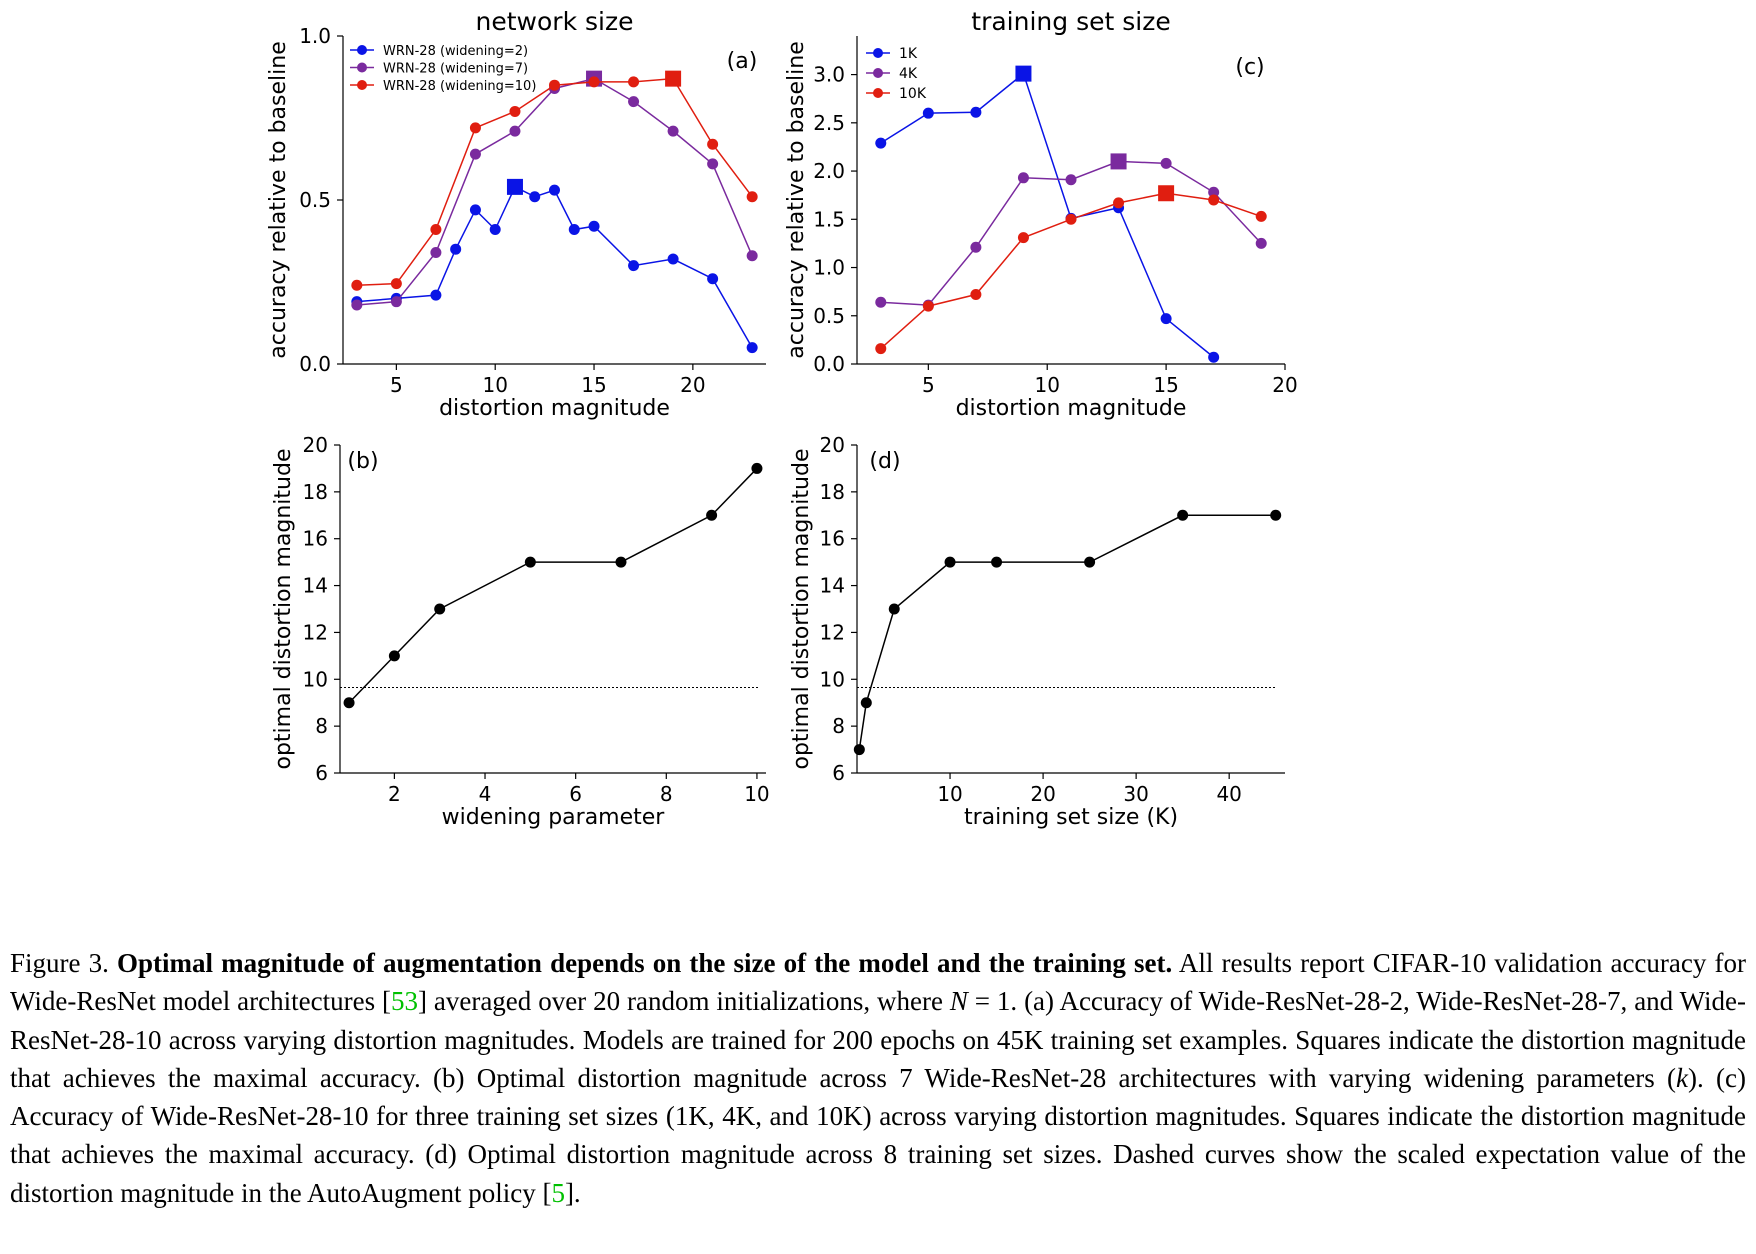 The image size is (1756, 1254). Describe the element at coordinates (455, 51) in the screenshot. I see `legend-label: WRN-28 (widening=2)` at that location.